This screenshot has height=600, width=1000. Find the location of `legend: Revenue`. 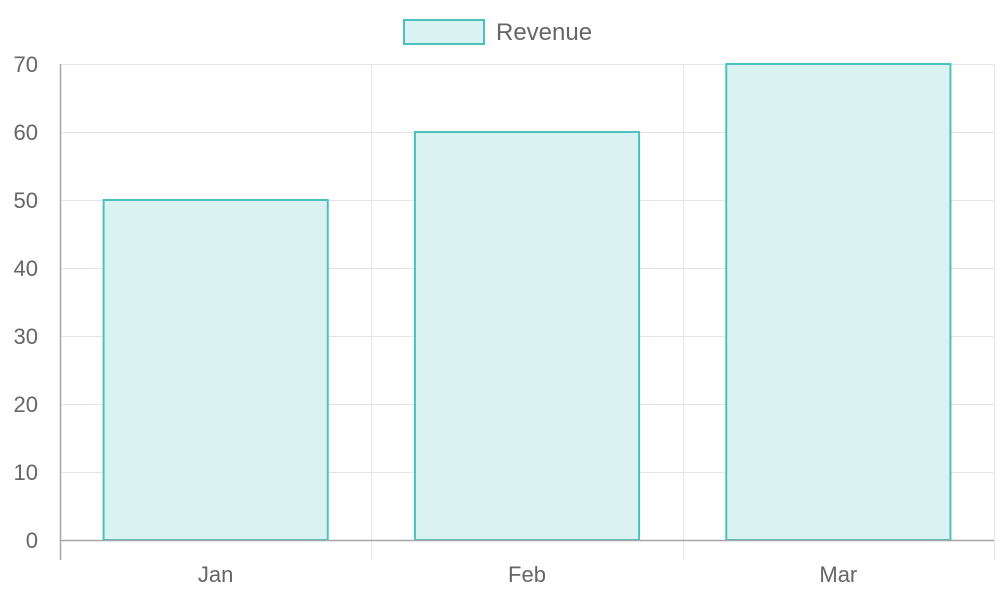

legend: Revenue is located at coordinates (497, 32).